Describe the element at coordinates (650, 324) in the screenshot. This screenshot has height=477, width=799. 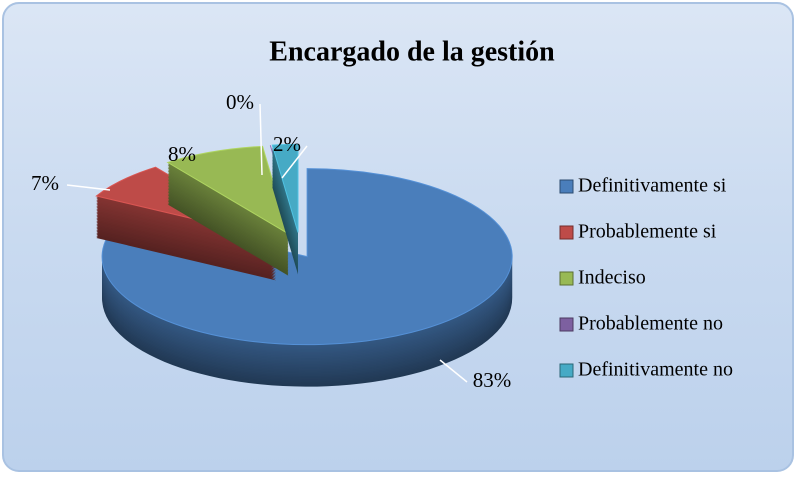
I see `legend-label: Probablemente no` at that location.